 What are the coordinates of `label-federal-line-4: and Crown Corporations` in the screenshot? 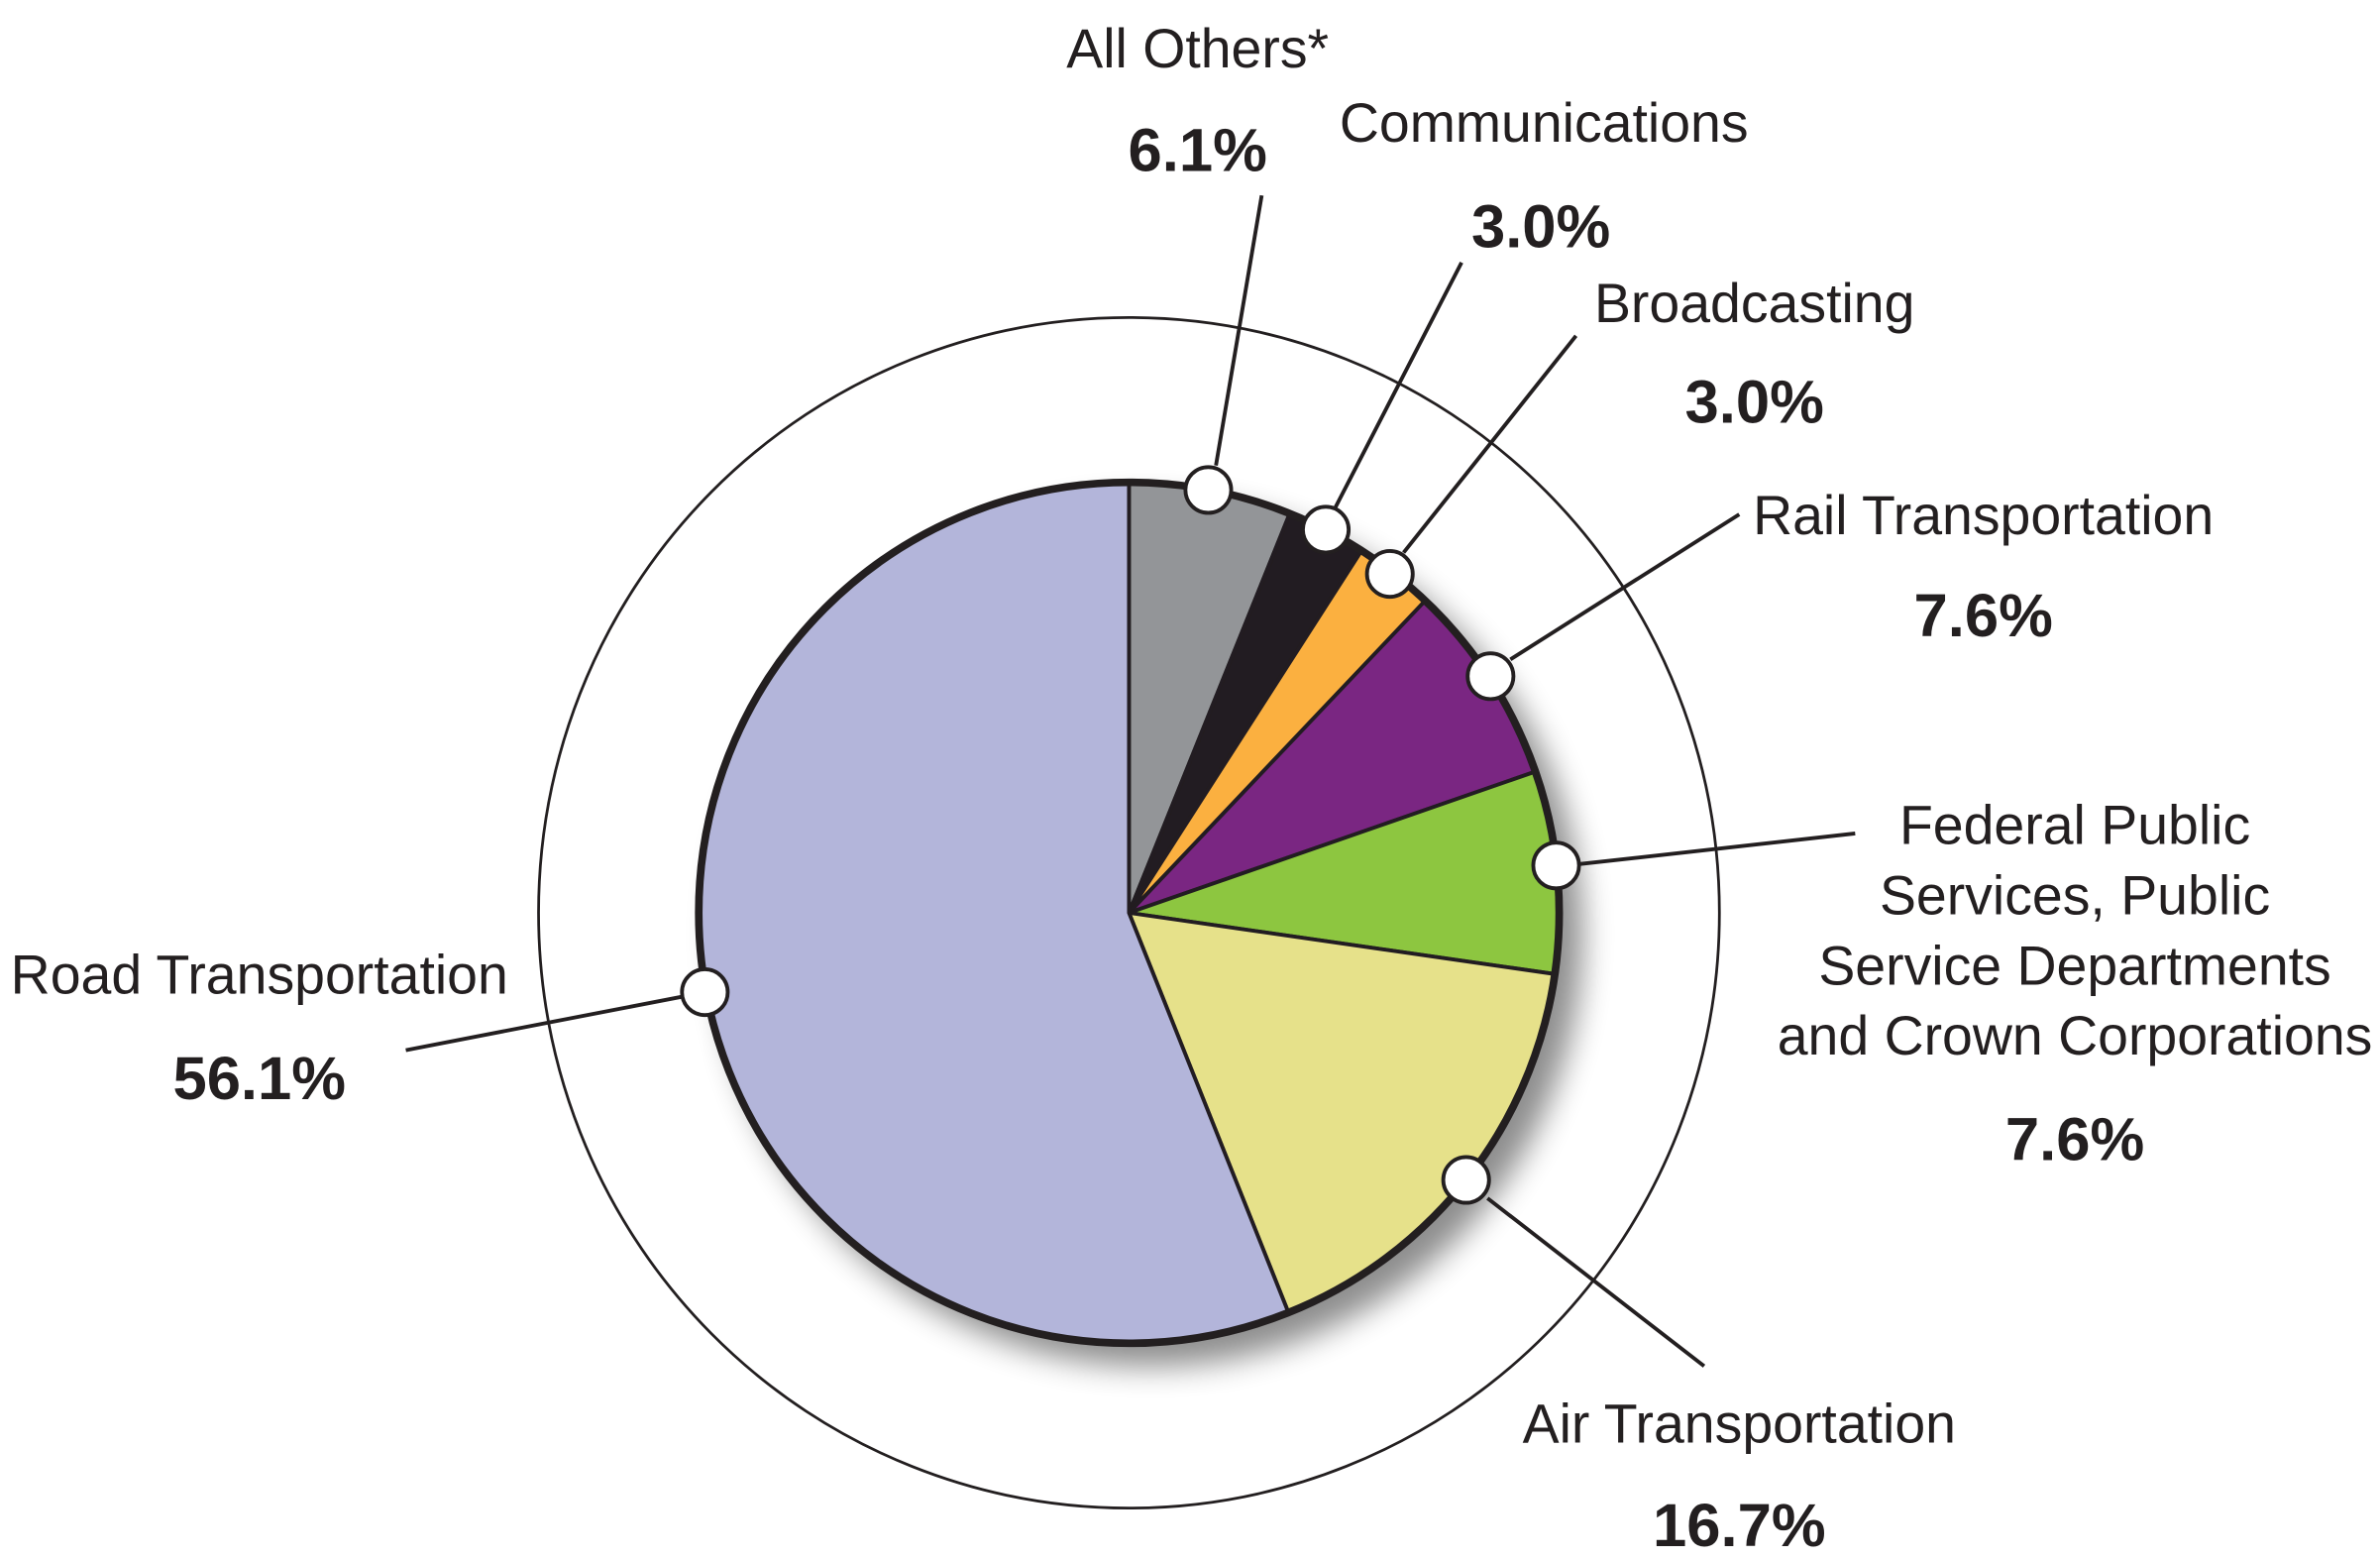 It's located at (2075, 1035).